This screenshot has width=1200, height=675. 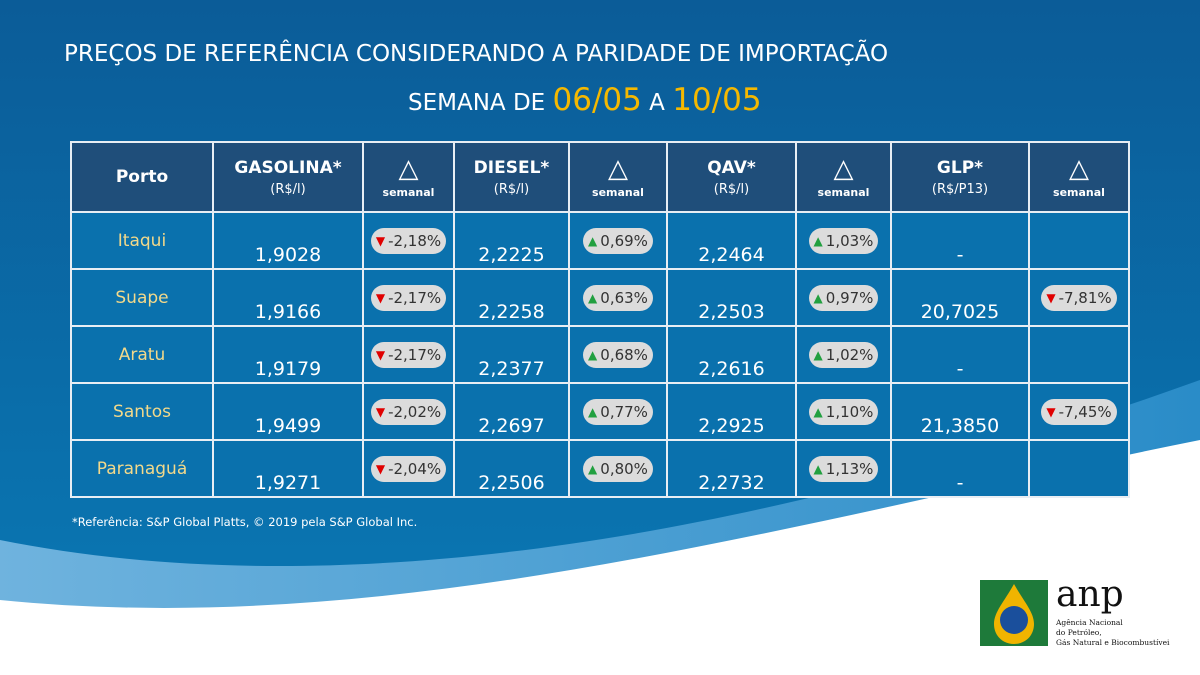 What do you see at coordinates (624, 297) in the screenshot?
I see `change-value: 0,63%` at bounding box center [624, 297].